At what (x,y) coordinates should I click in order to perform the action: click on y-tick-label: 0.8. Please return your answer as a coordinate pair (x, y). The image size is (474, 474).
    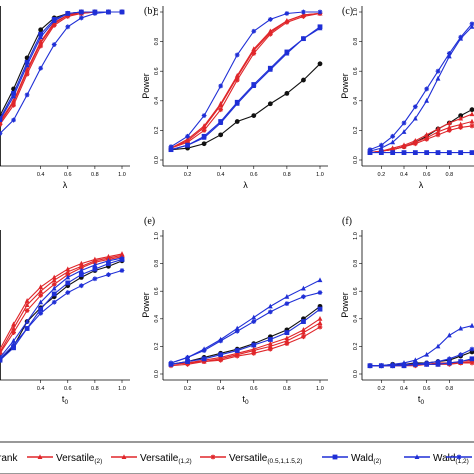
    Looking at the image, I should click on (356, 42).